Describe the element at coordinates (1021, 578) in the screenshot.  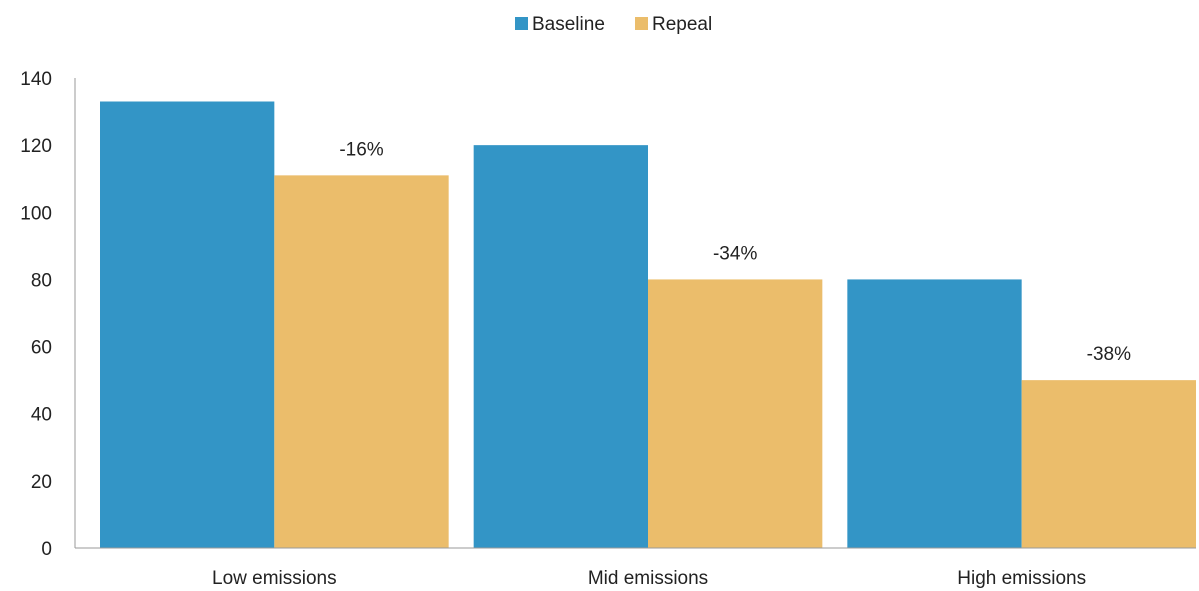
I see `x-tick-label: High emissions` at that location.